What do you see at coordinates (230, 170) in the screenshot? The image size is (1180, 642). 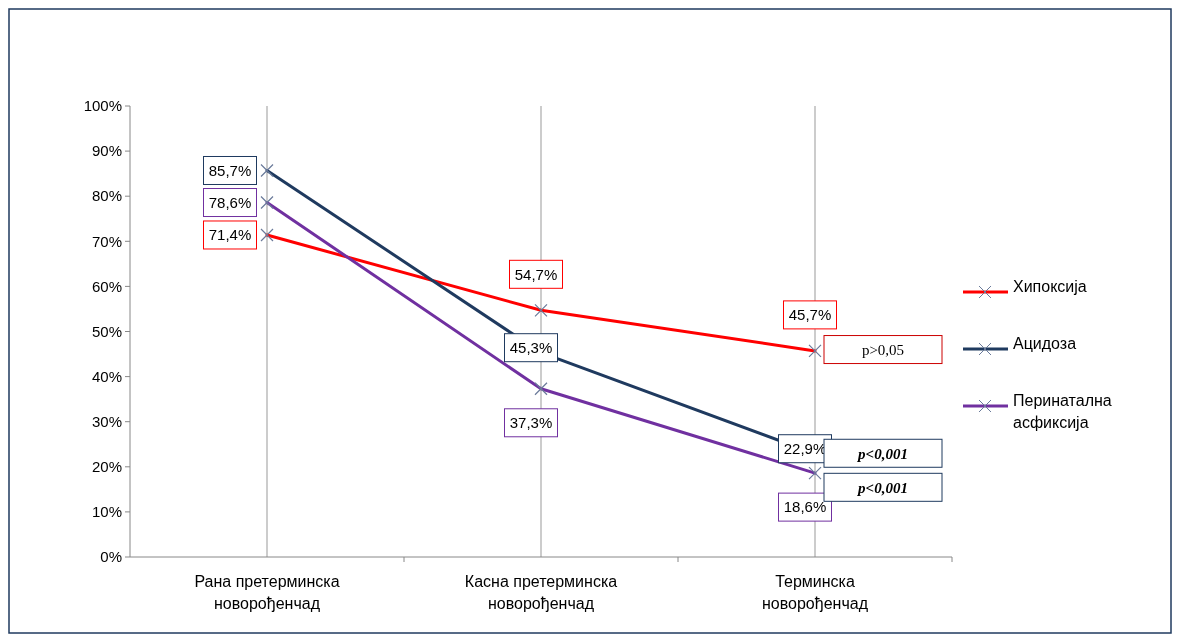 I see `data-label: 85,7%` at bounding box center [230, 170].